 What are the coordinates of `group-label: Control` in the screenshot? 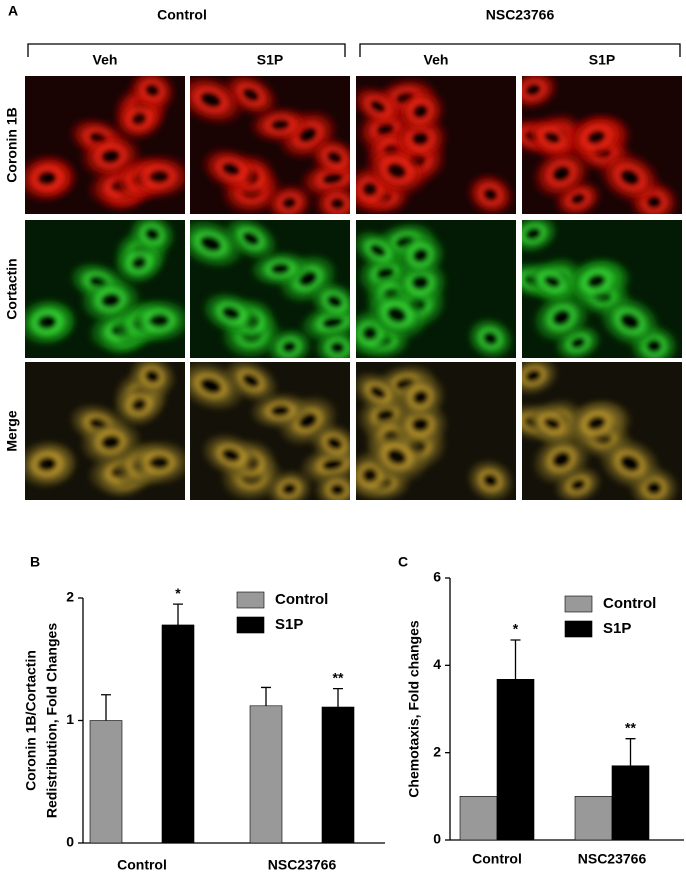 It's located at (182, 15).